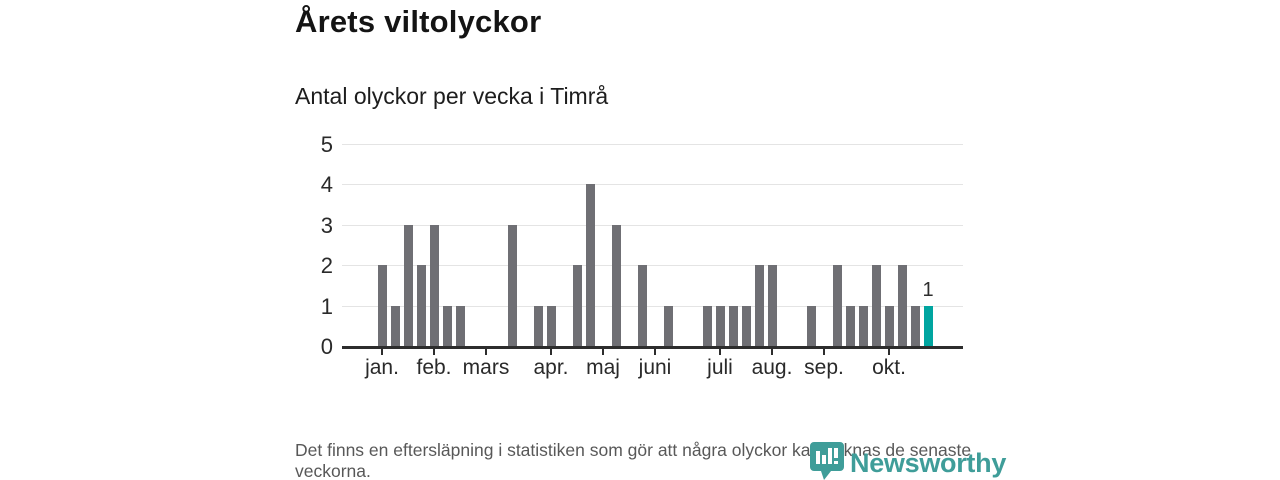 Image resolution: width=1280 pixels, height=480 pixels. Describe the element at coordinates (652, 306) in the screenshot. I see `gridline-y1` at that location.